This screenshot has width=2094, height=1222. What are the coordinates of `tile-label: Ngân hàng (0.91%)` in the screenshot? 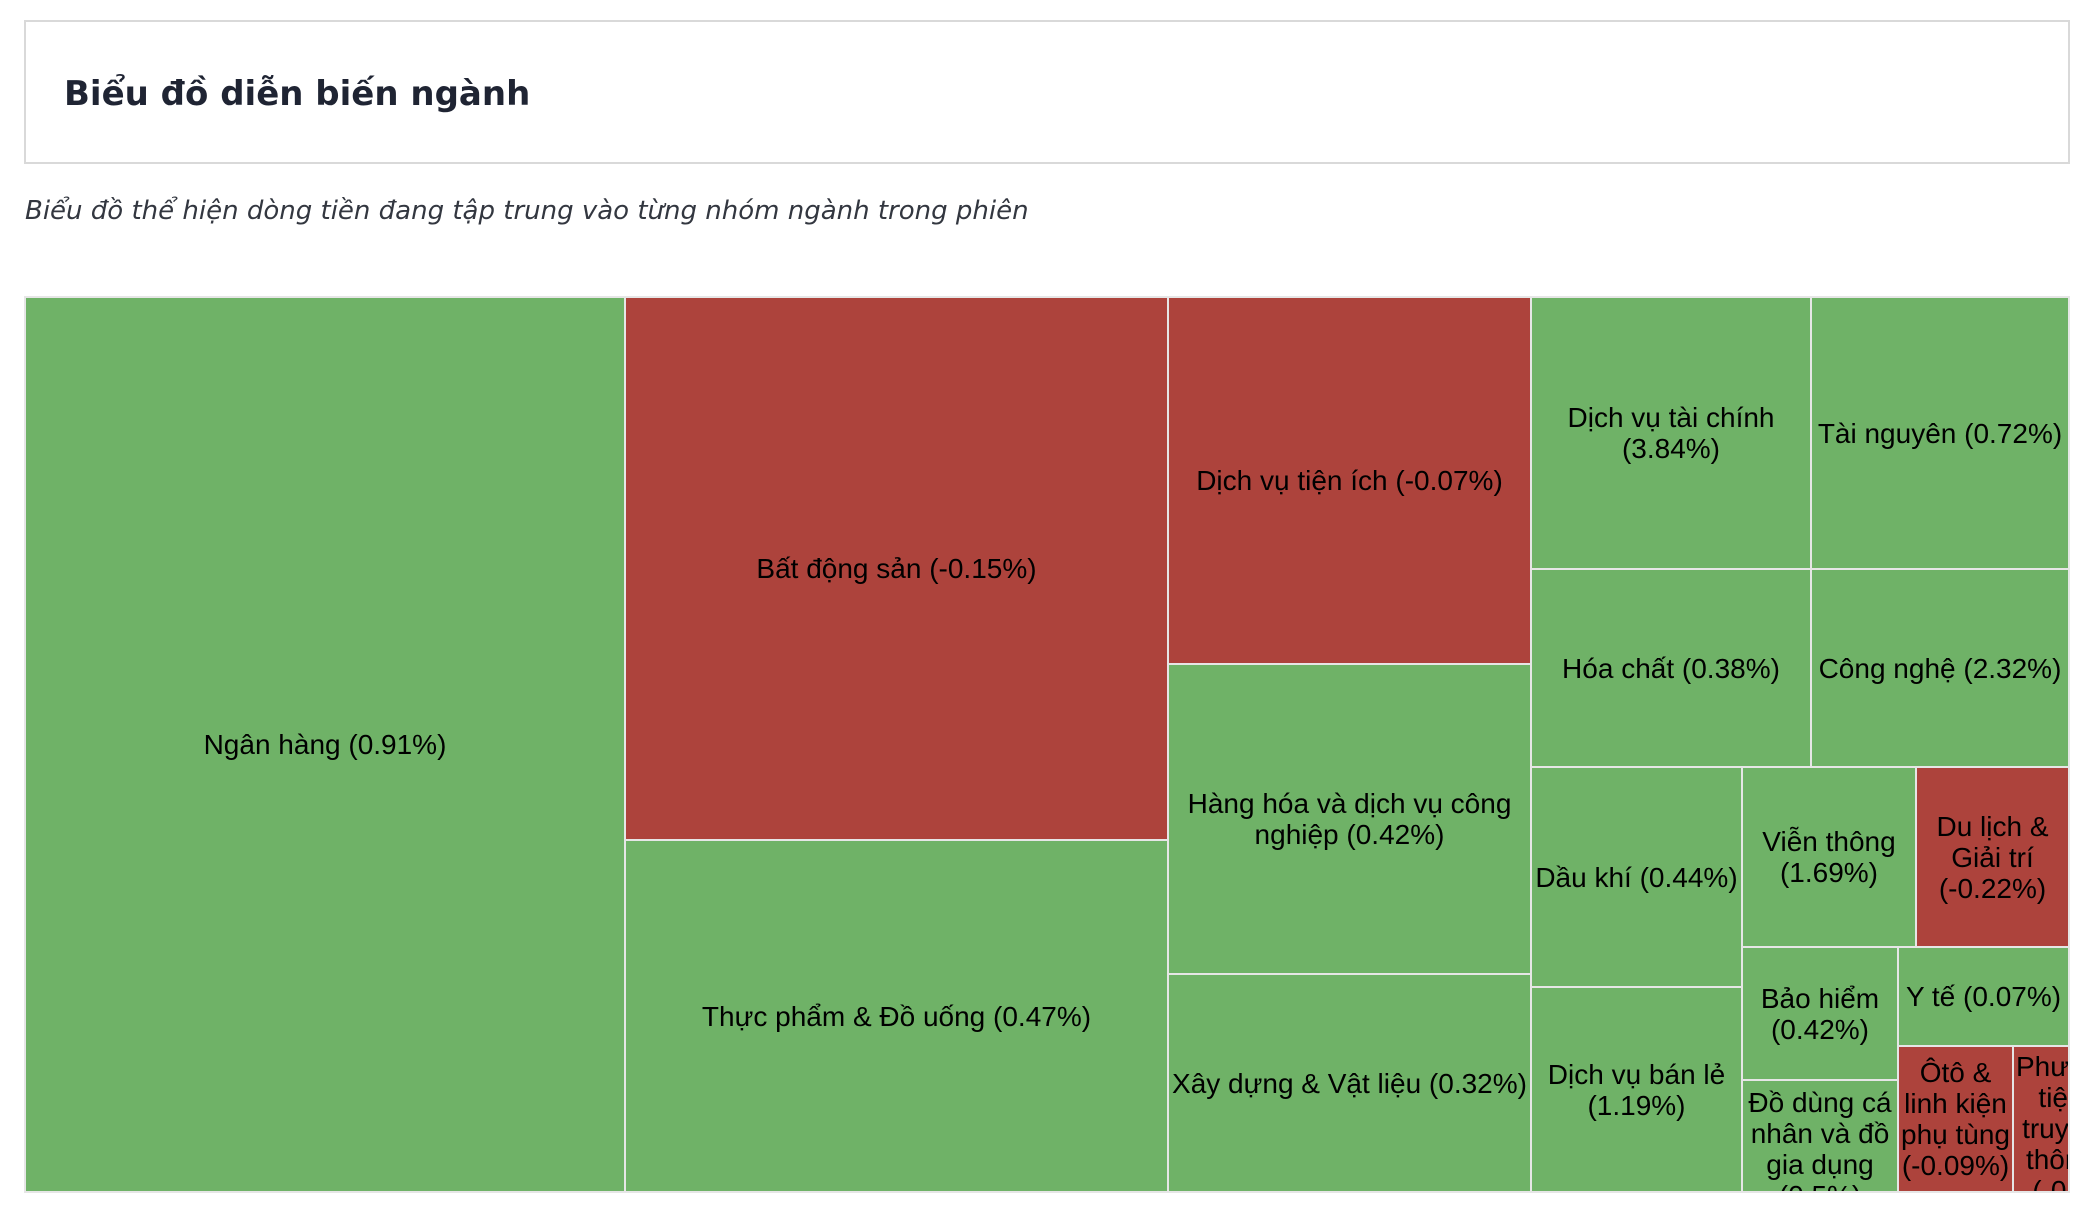 It's located at (325, 744).